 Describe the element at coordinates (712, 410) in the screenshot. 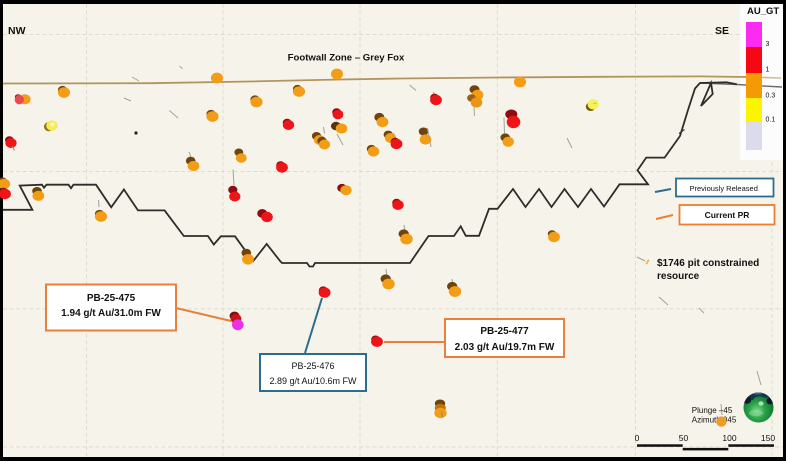

I see `svg-text: Plunge –45` at that location.